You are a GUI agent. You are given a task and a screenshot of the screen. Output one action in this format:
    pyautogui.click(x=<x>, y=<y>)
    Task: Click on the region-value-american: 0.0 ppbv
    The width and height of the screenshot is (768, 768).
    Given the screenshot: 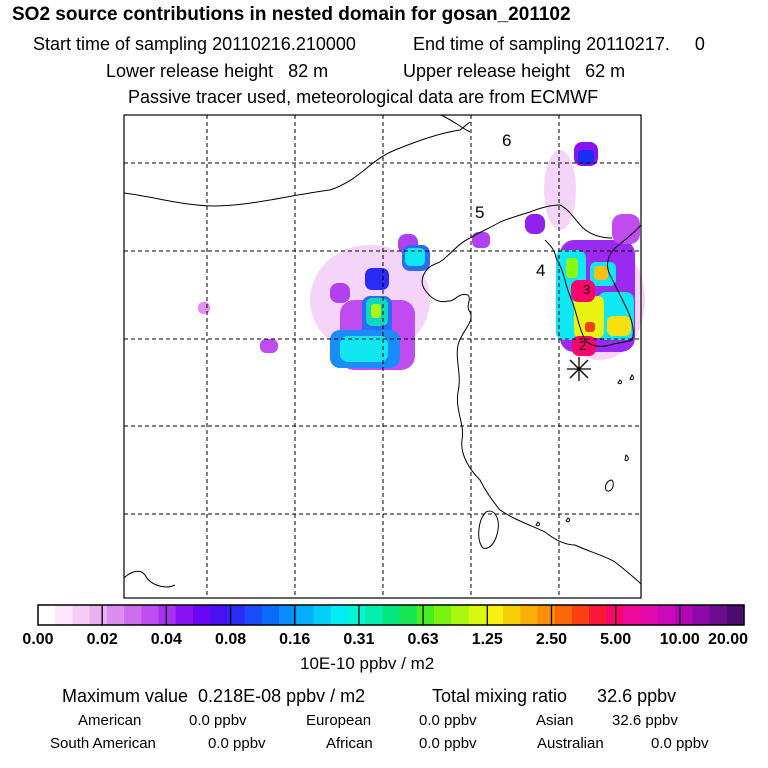 What is the action you would take?
    pyautogui.click(x=218, y=720)
    